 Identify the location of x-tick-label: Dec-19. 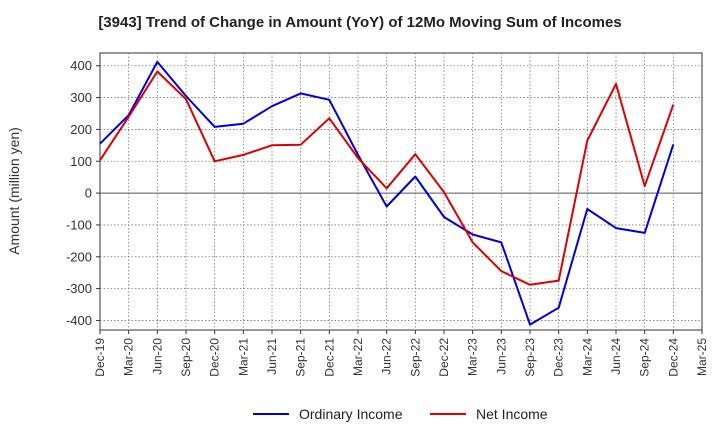
(100, 357).